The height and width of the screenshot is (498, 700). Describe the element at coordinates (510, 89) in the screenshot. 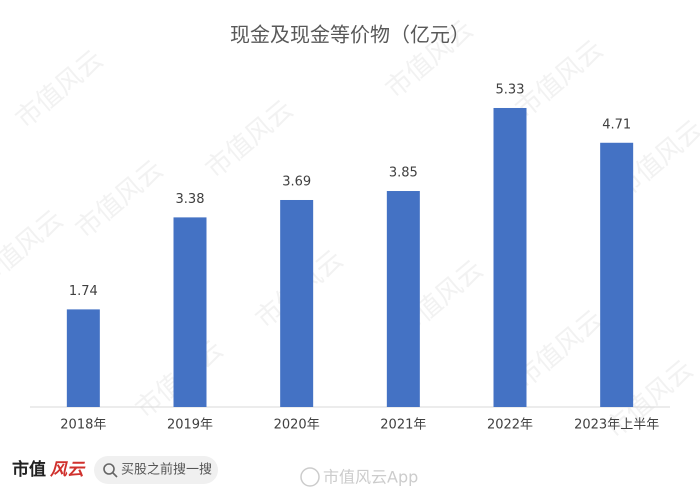

I see `value-label: 5.33` at that location.